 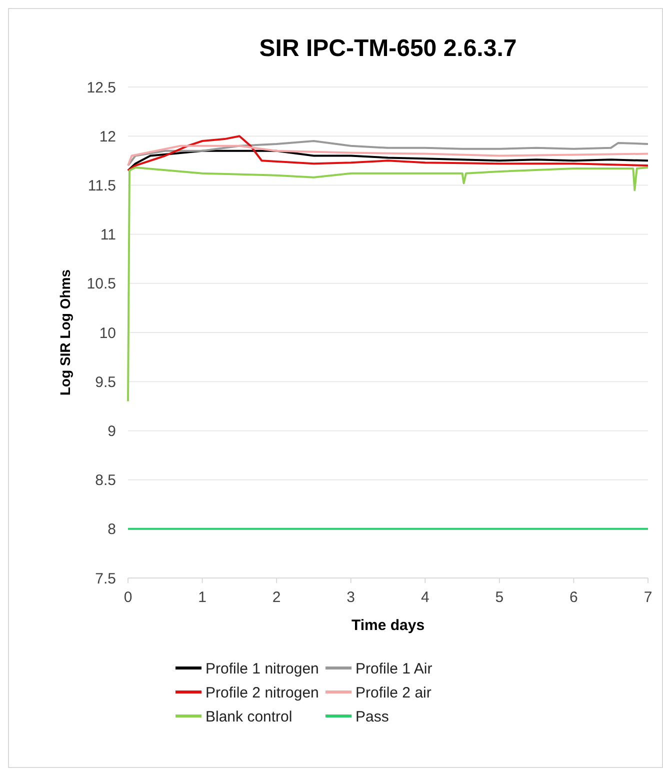 What do you see at coordinates (107, 137) in the screenshot?
I see `y-tick-label: 12` at bounding box center [107, 137].